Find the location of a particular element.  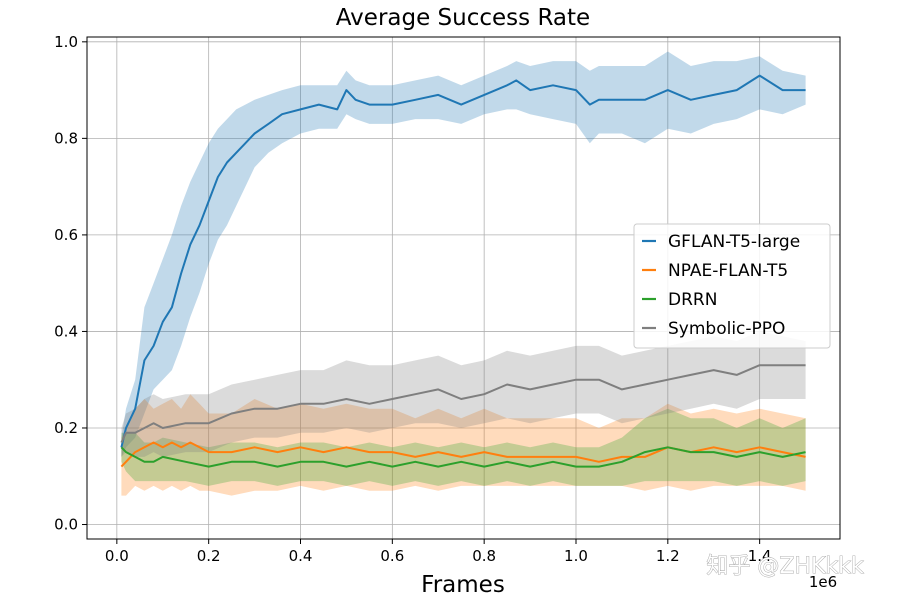

x-tick-label: 0.4 is located at coordinates (301, 556).